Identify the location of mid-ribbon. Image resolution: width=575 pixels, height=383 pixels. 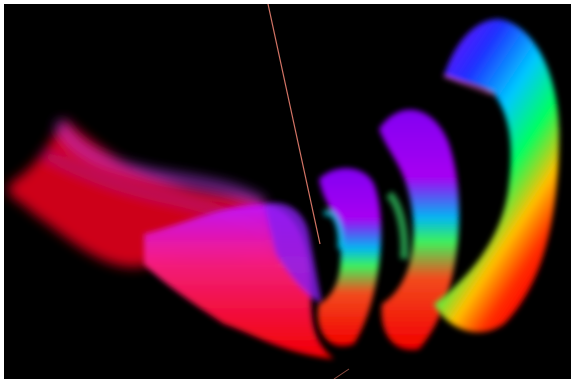
(239, 280).